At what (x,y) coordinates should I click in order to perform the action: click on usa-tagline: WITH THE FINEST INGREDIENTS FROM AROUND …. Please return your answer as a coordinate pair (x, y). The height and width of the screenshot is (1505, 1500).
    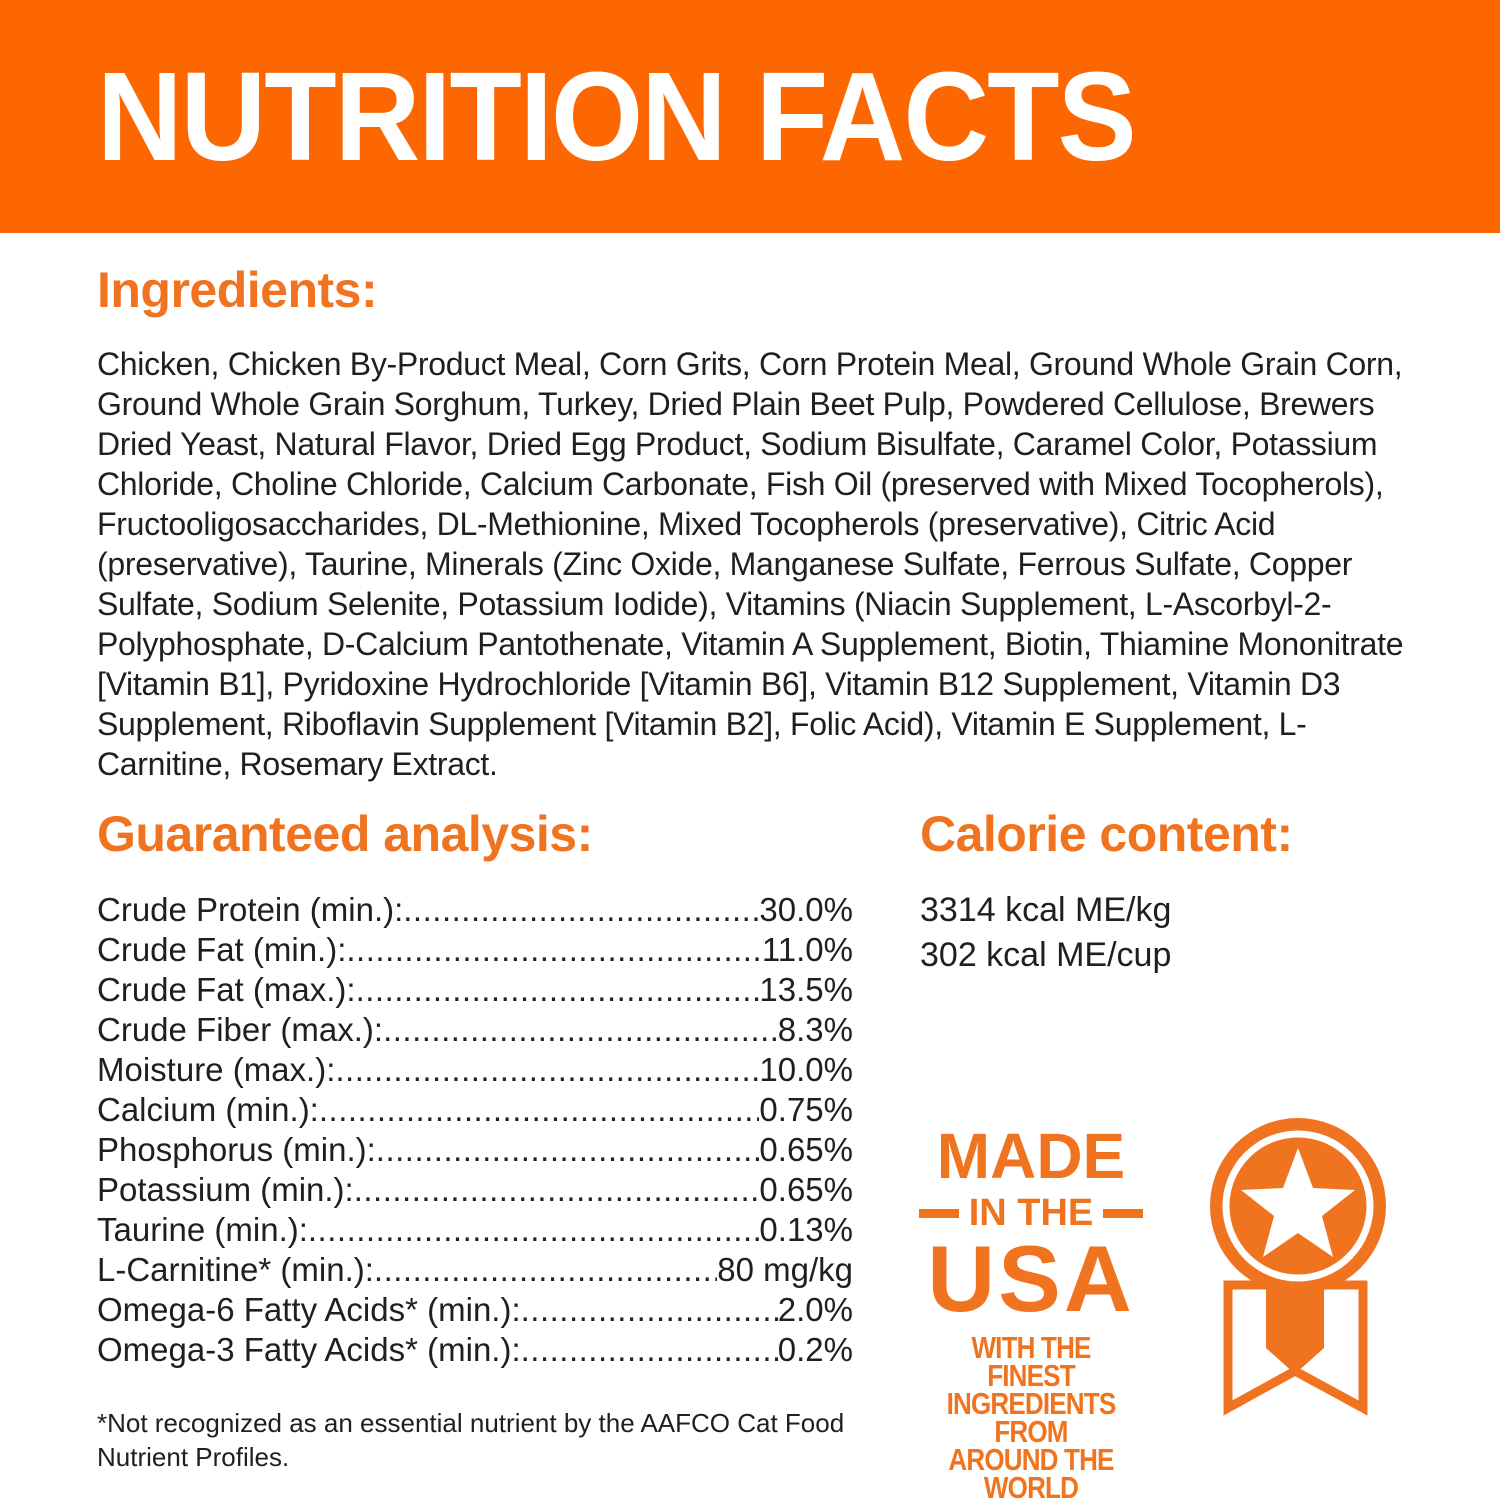
    Looking at the image, I should click on (1030, 1417).